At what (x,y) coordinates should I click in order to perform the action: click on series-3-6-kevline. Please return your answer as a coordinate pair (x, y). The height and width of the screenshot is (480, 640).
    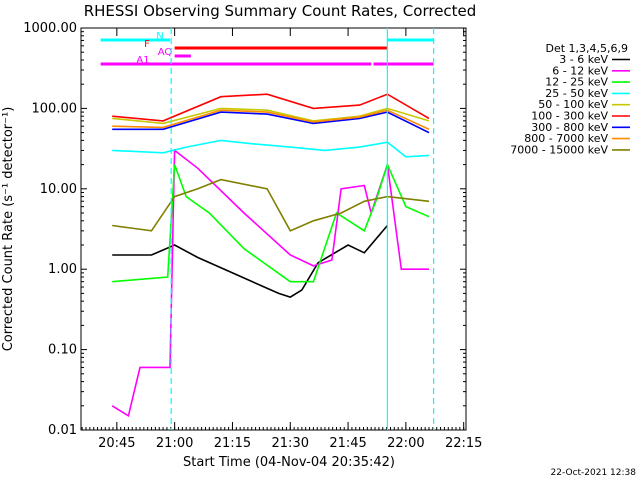
    Looking at the image, I should click on (250, 261).